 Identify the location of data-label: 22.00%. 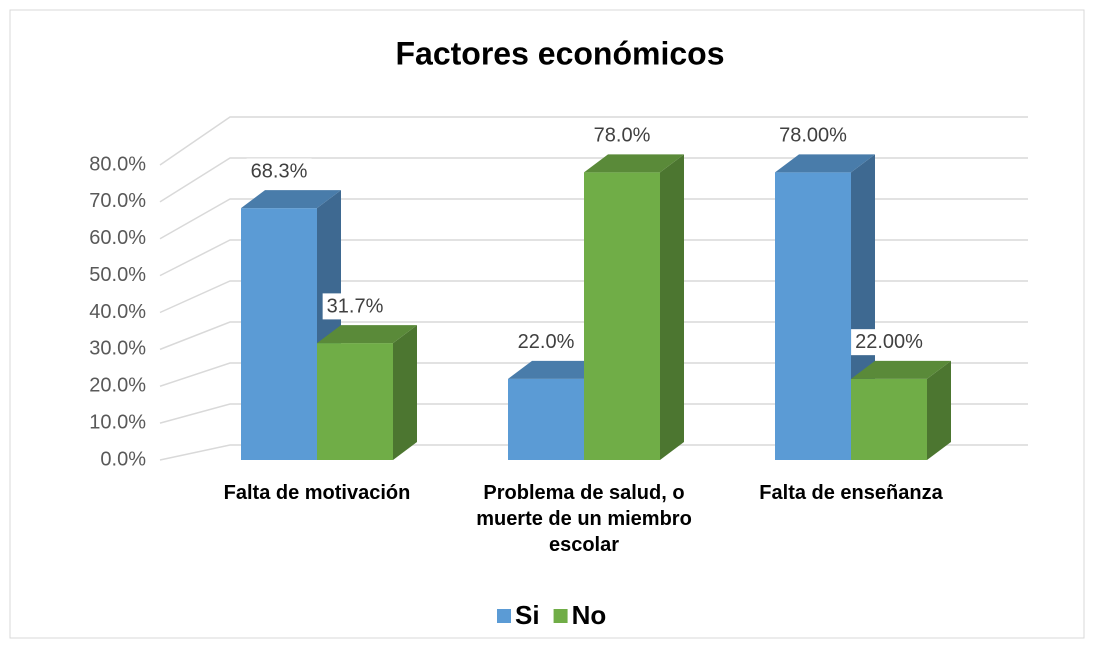
(889, 342).